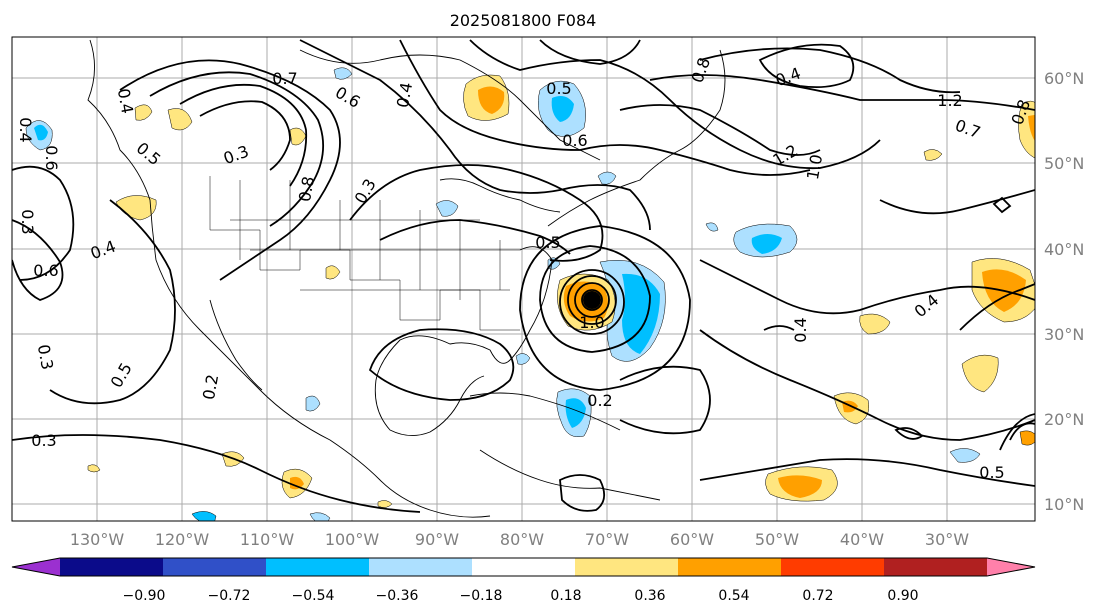 Image resolution: width=1105 pixels, height=615 pixels. I want to click on colorbar-tick-label: −0.54, so click(313, 596).